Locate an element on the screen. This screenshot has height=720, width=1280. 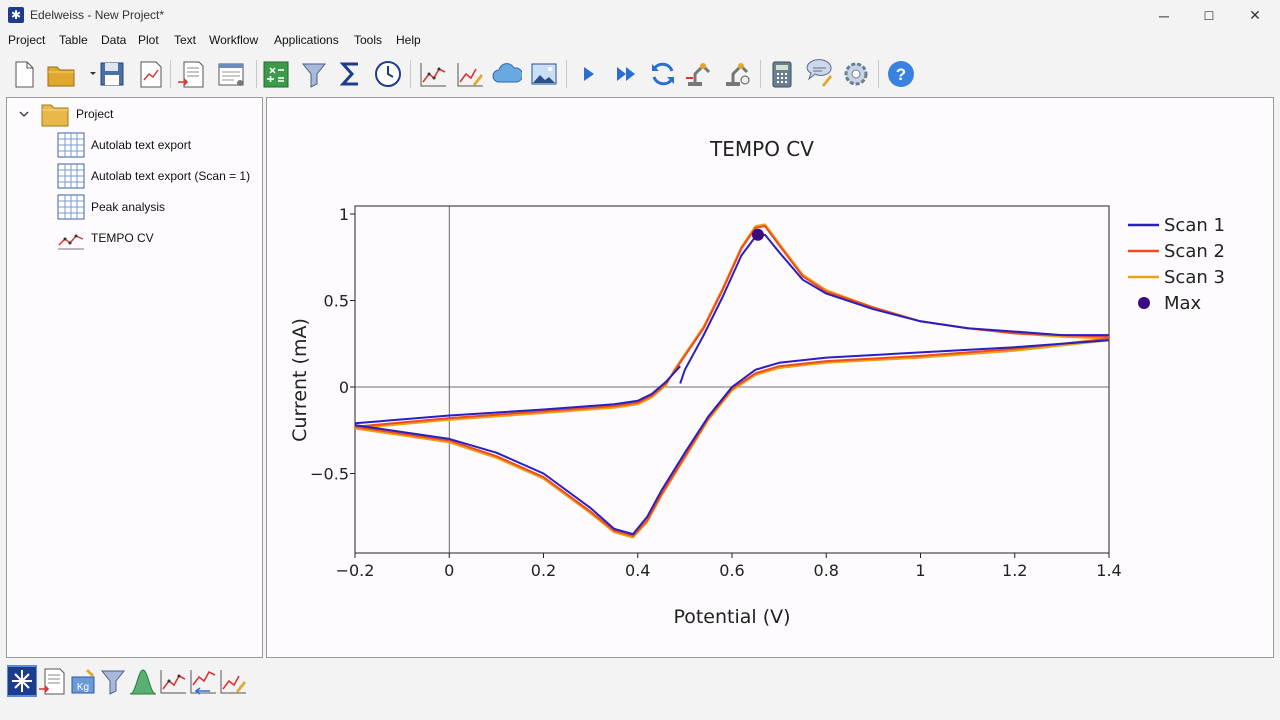
x-tick-label: 0.6 is located at coordinates (731, 570).